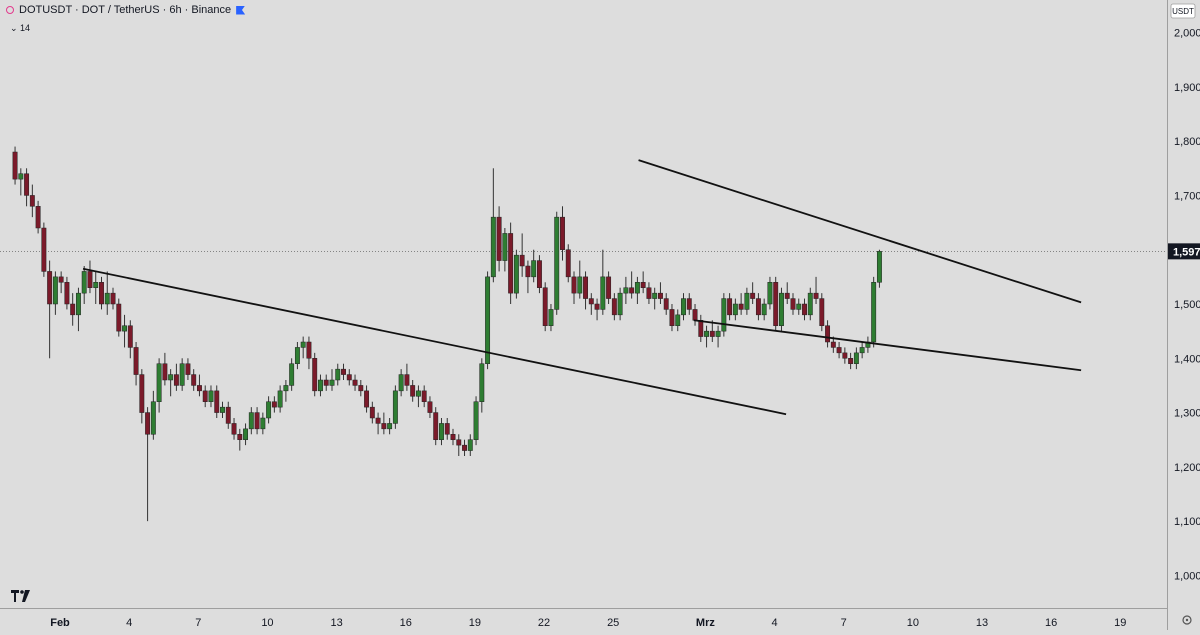  I want to click on symbol-header: DOTUSDT · DOT / TetherUS · 6h · Binance, so click(126, 10).